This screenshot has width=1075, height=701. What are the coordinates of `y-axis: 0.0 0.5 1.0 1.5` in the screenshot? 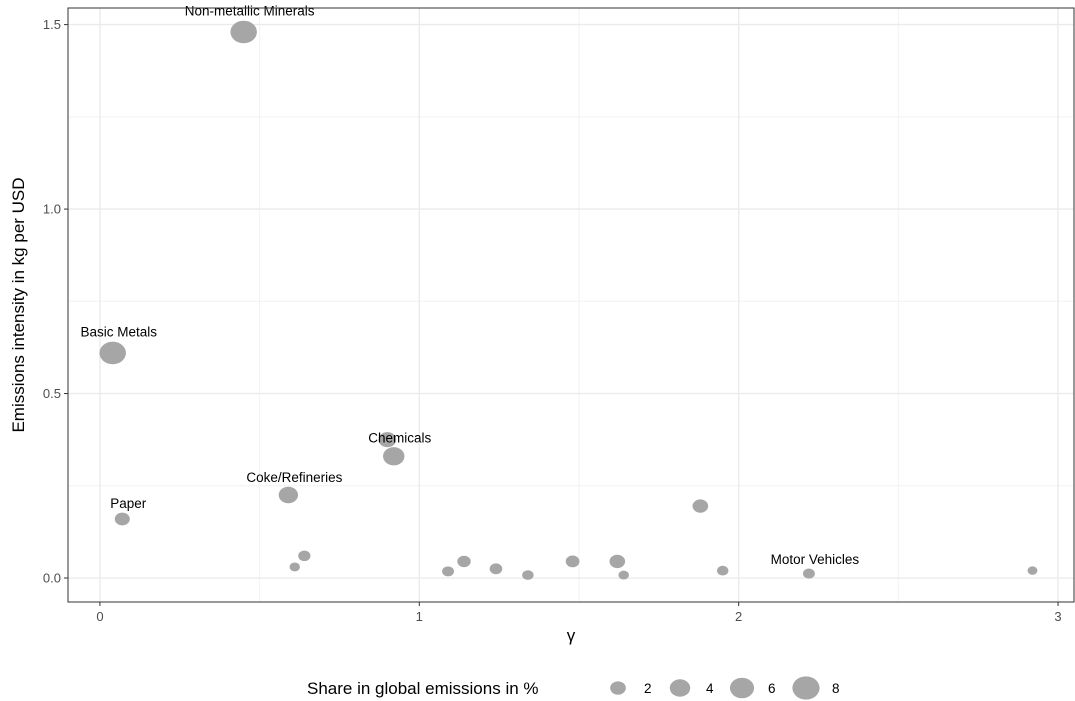 It's located at (55, 301).